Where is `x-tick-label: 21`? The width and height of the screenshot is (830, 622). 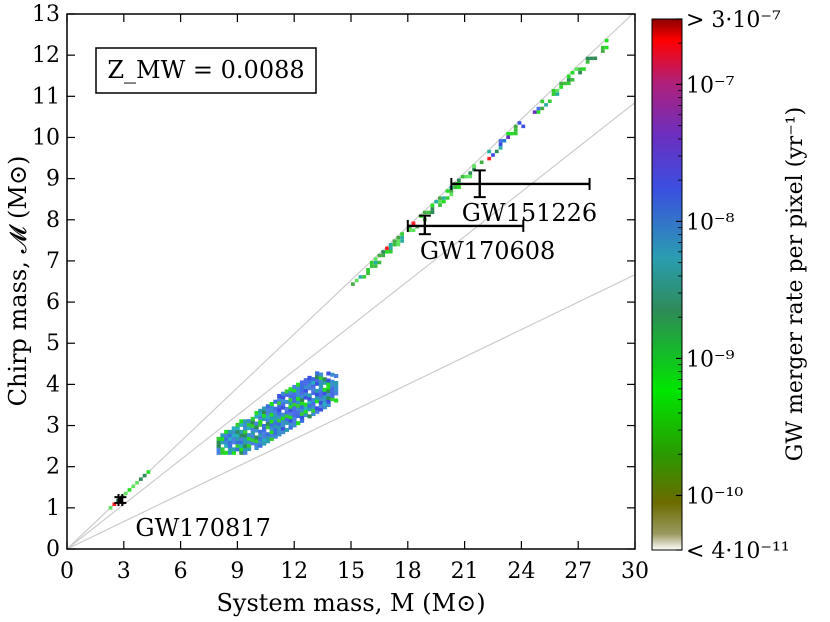
x-tick-label: 21 is located at coordinates (465, 571).